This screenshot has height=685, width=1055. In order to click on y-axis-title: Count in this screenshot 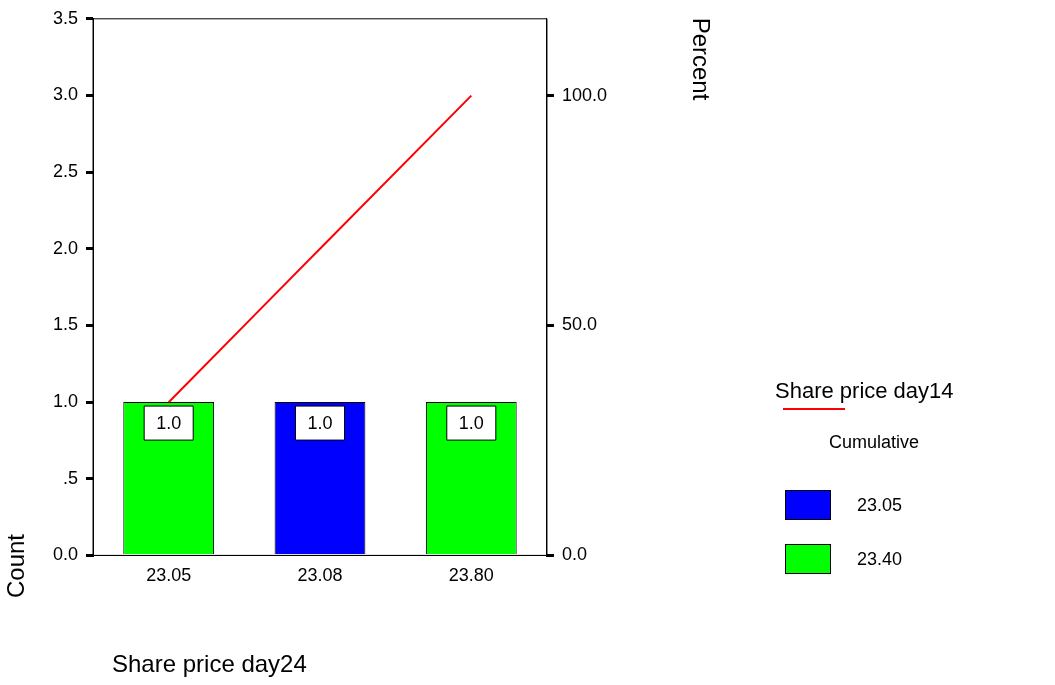, I will do `click(16, 566)`.